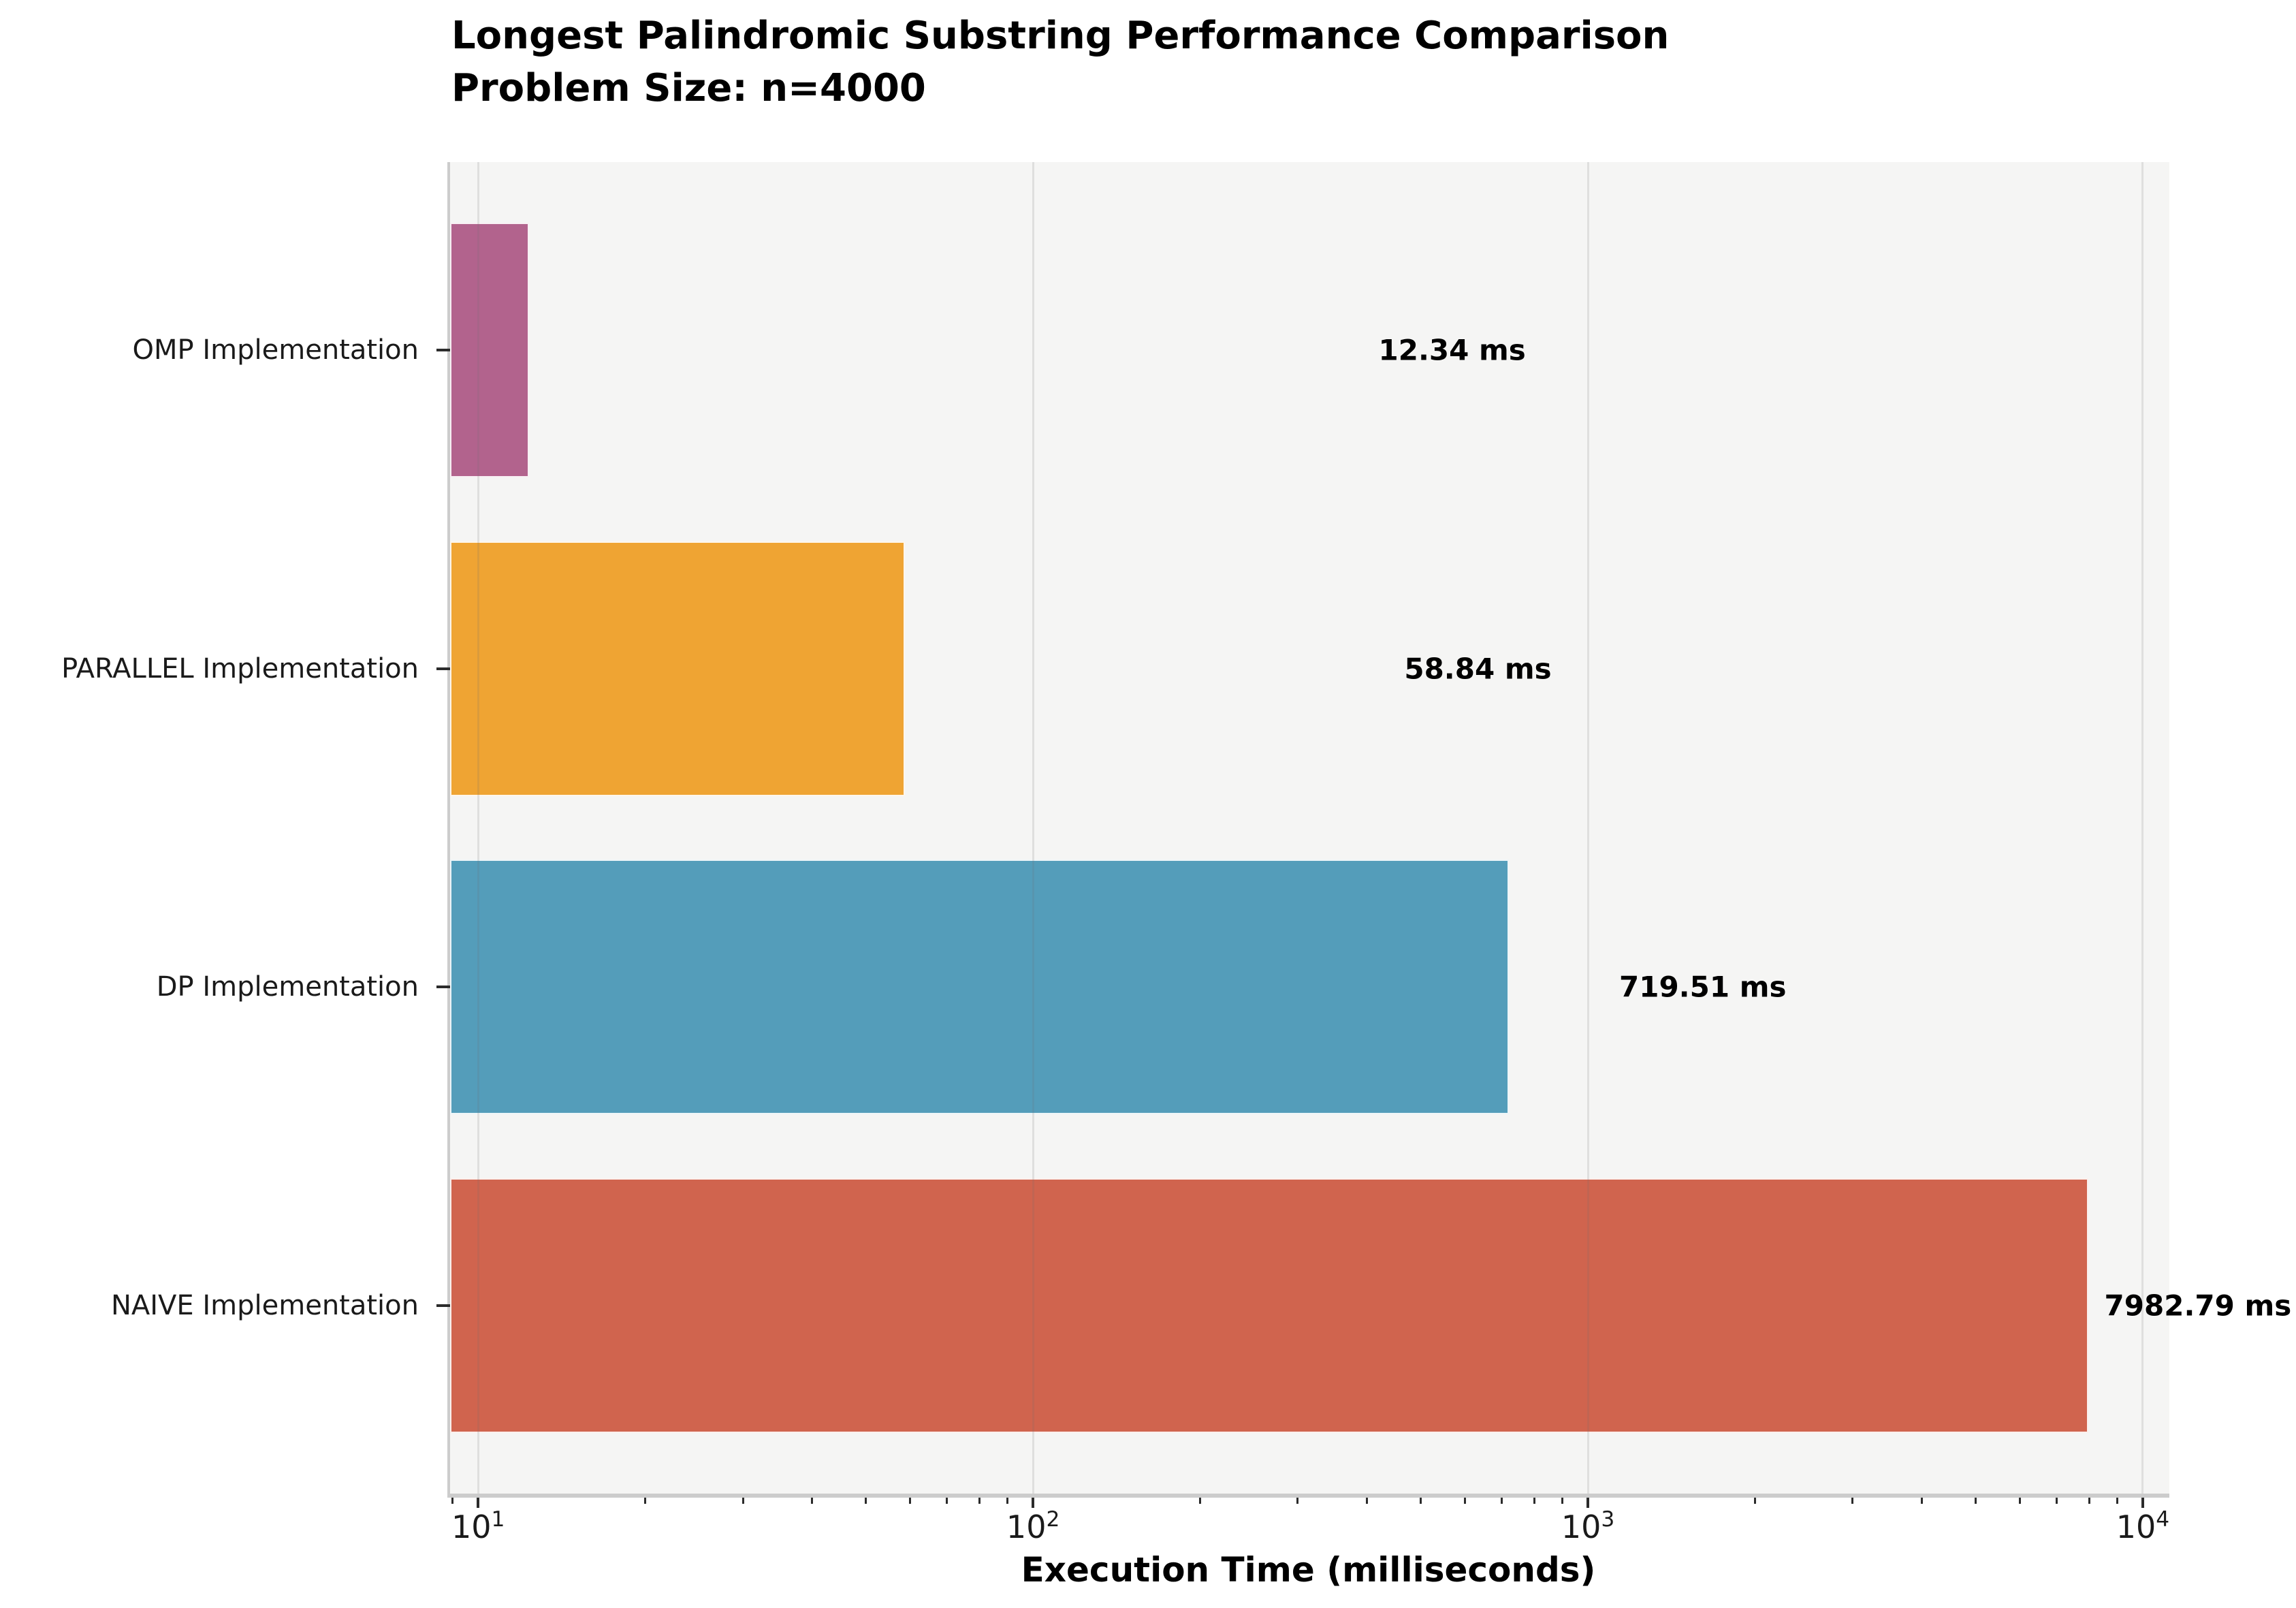  I want to click on chart-title-line2: Problem Size: n=4000, so click(688, 88).